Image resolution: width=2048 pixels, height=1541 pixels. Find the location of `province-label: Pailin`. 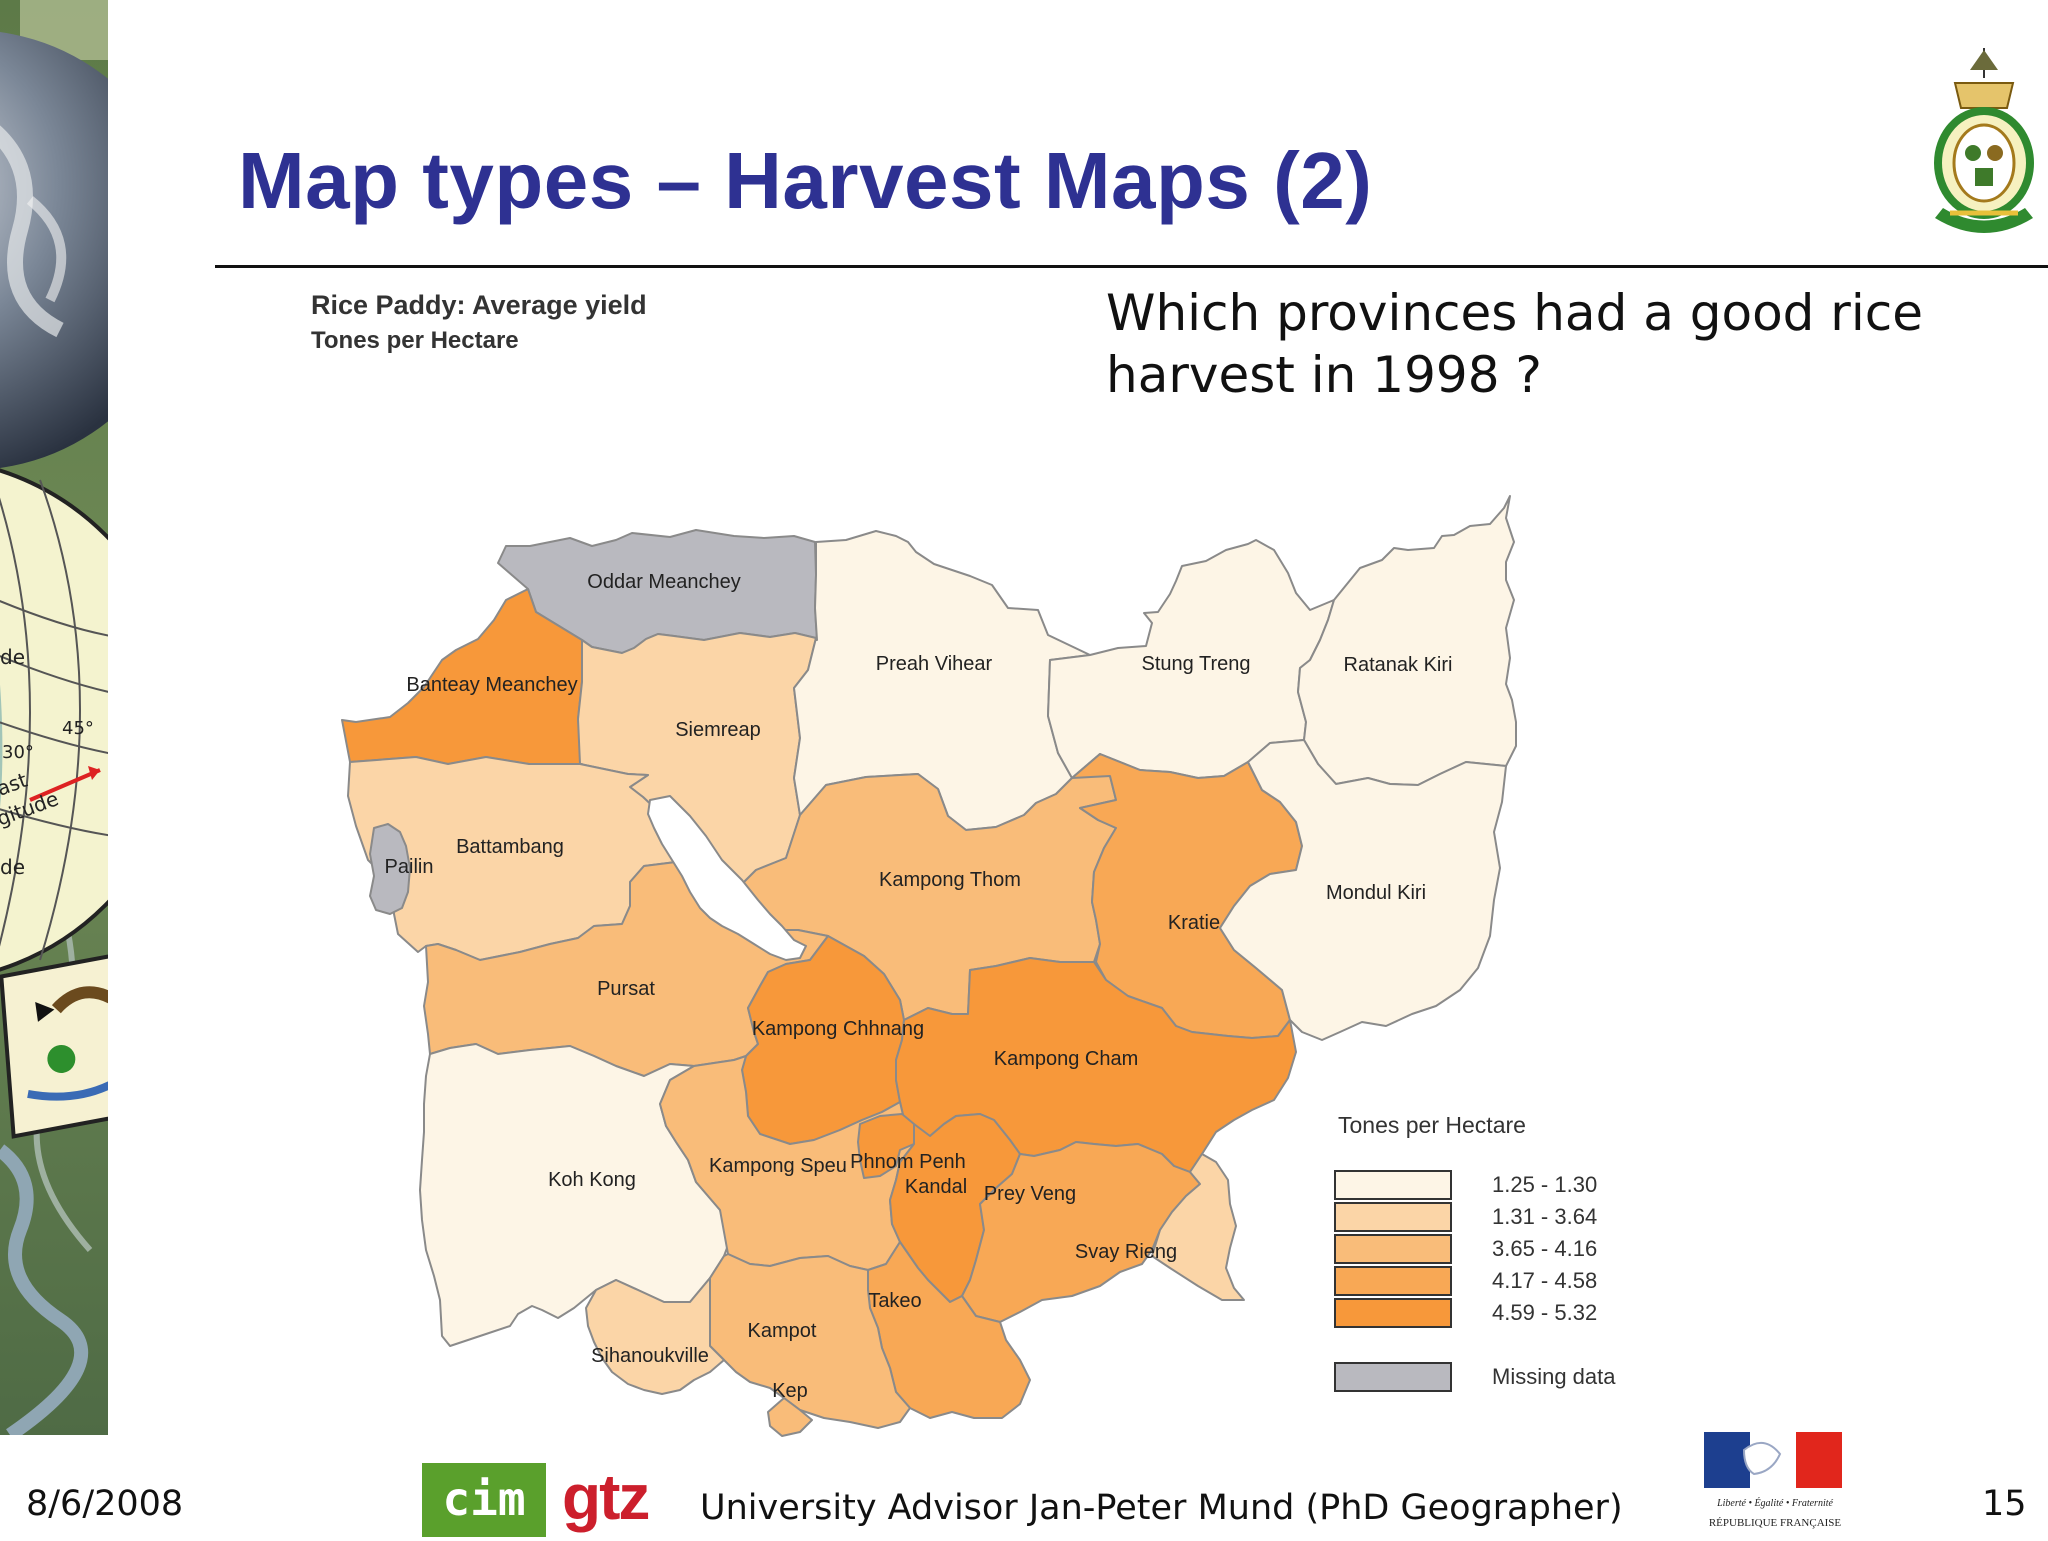

province-label: Pailin is located at coordinates (409, 867).